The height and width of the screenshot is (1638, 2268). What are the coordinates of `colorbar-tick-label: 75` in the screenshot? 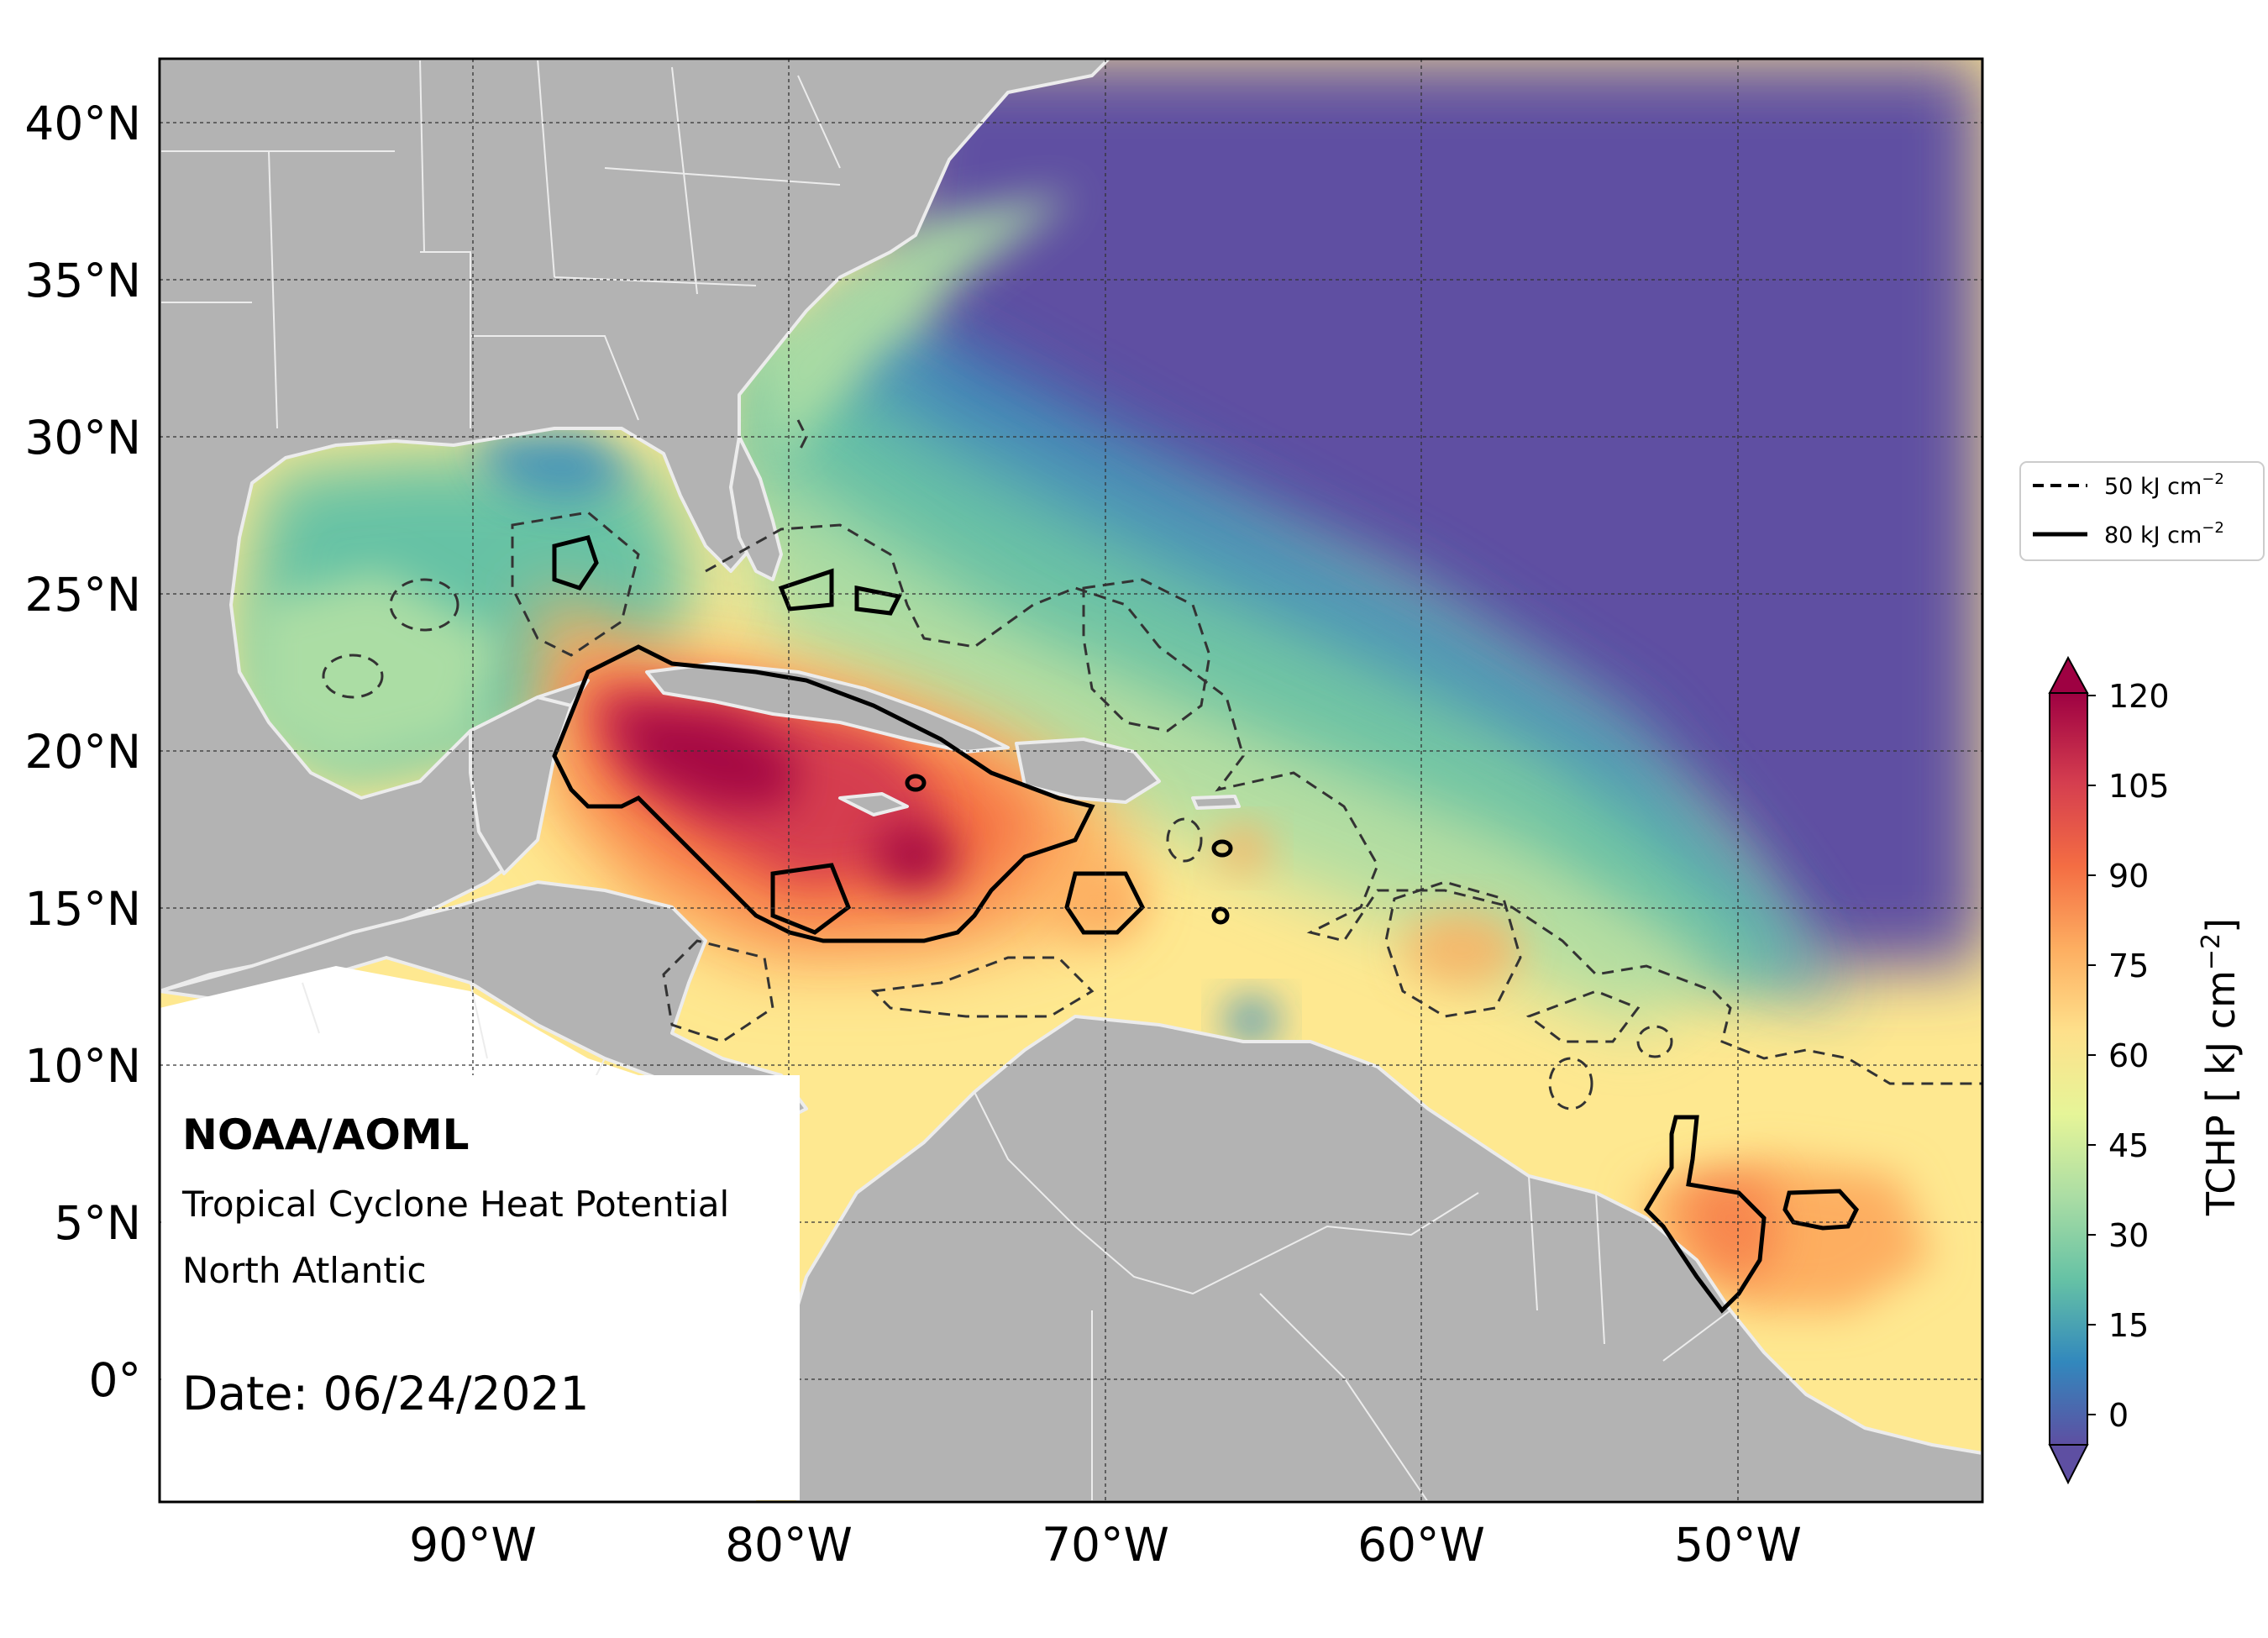 It's located at (2128, 966).